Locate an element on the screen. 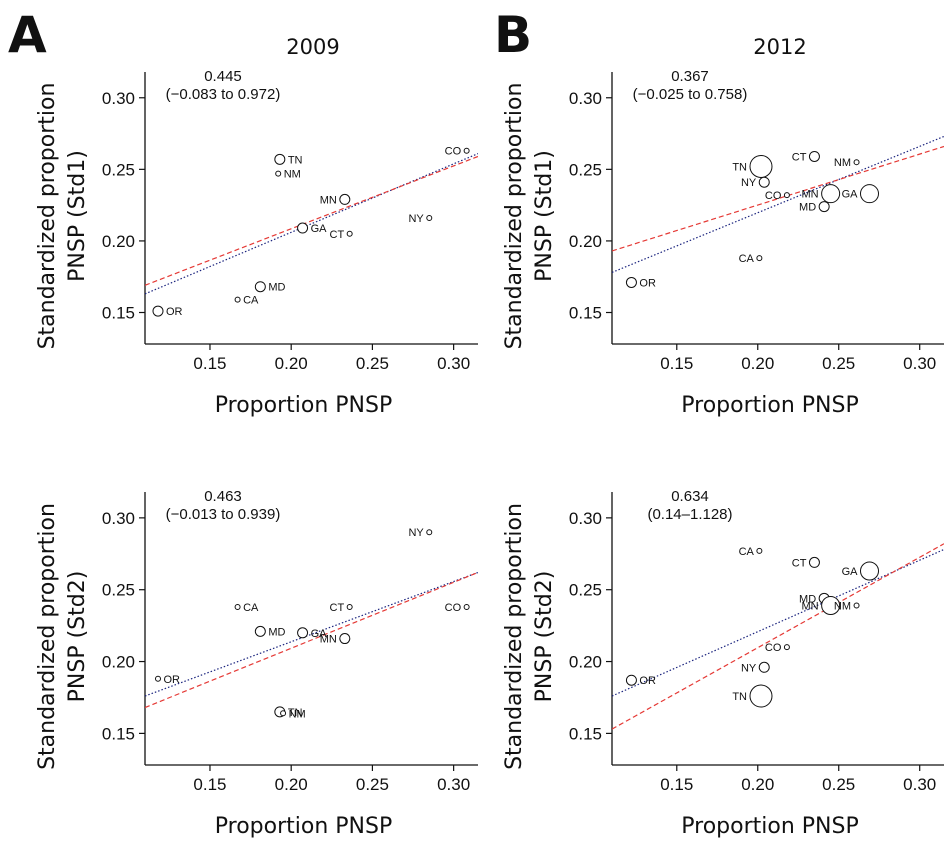 The image size is (945, 851). correlation-value: 0.445 is located at coordinates (223, 76).